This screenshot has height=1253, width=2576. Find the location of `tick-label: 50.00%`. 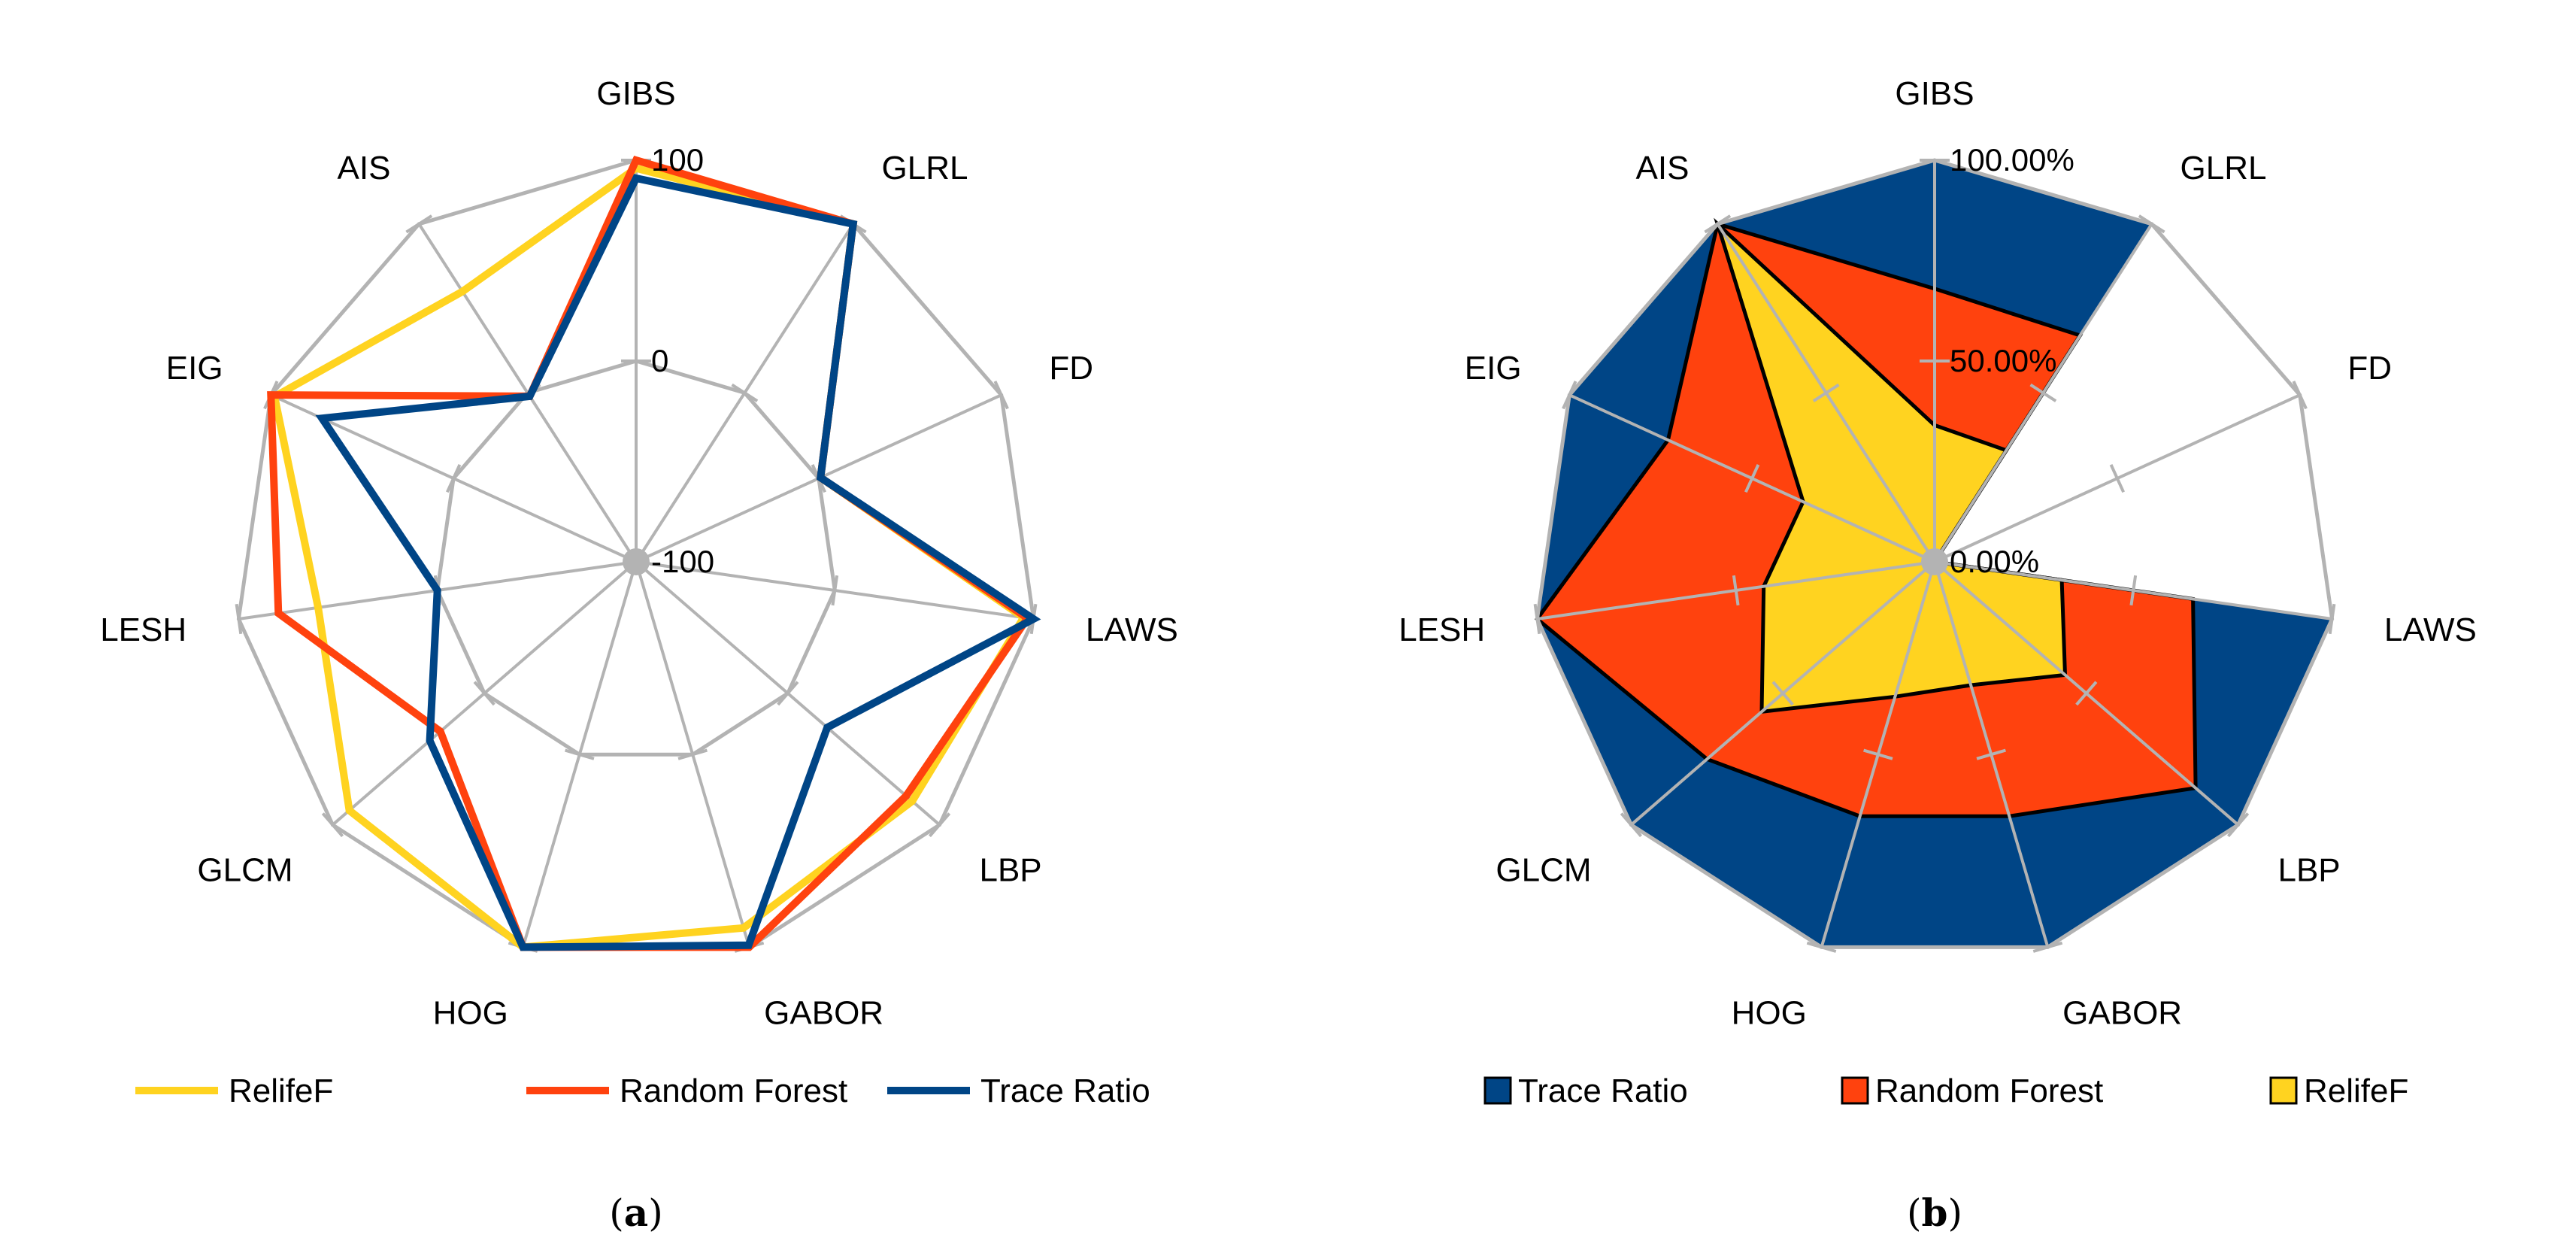

tick-label: 50.00% is located at coordinates (2003, 360).